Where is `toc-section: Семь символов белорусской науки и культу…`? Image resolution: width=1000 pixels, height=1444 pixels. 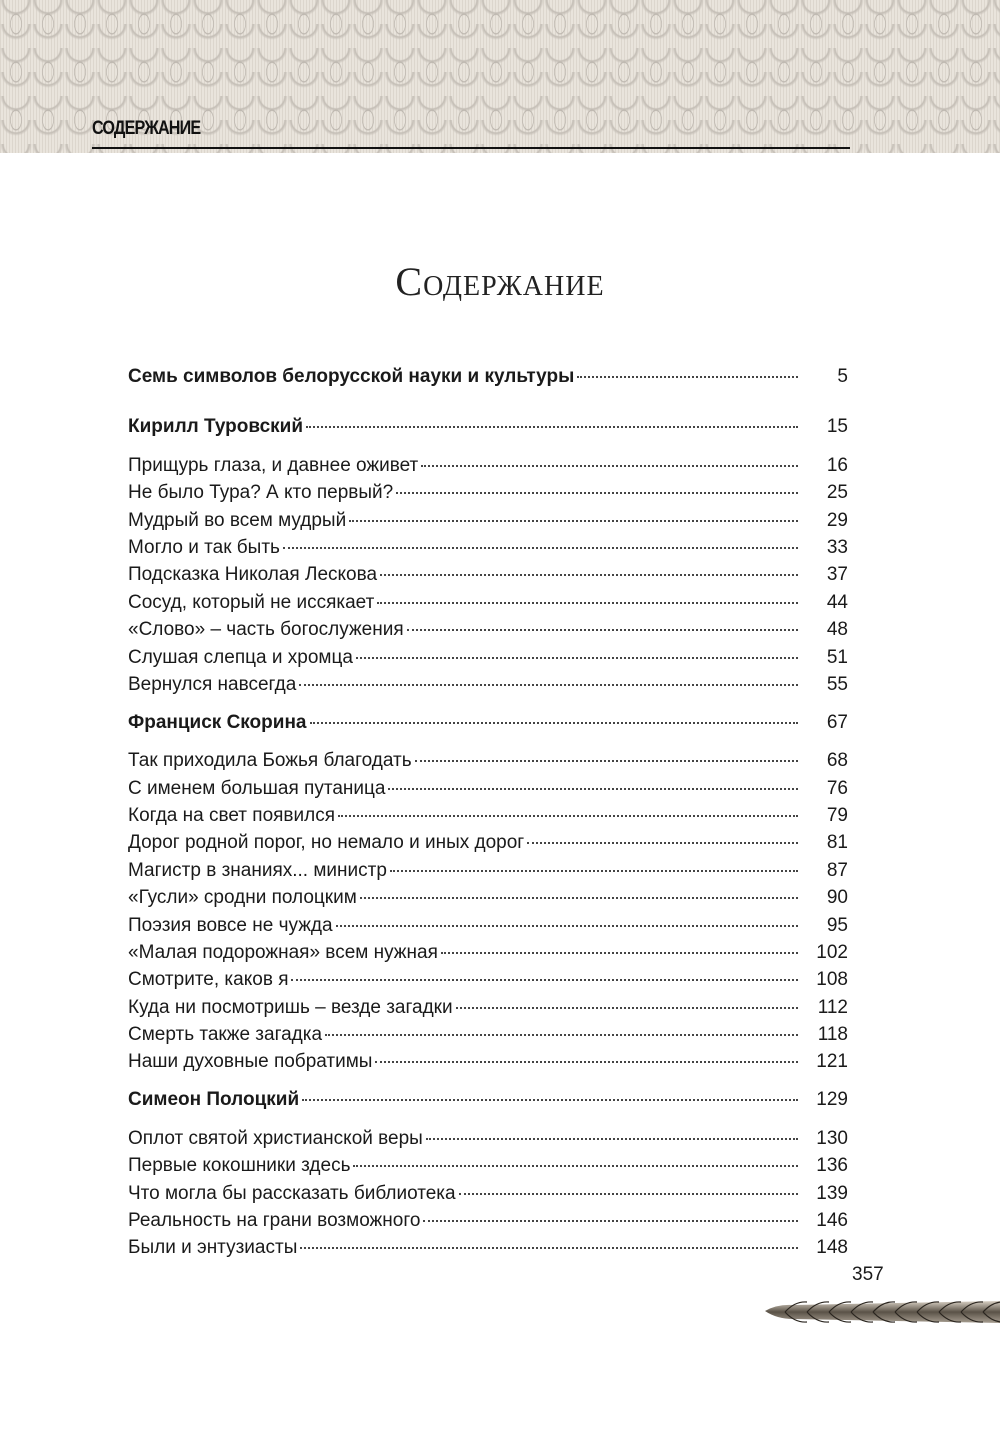 toc-section: Семь символов белорусской науки и культу… is located at coordinates (488, 379).